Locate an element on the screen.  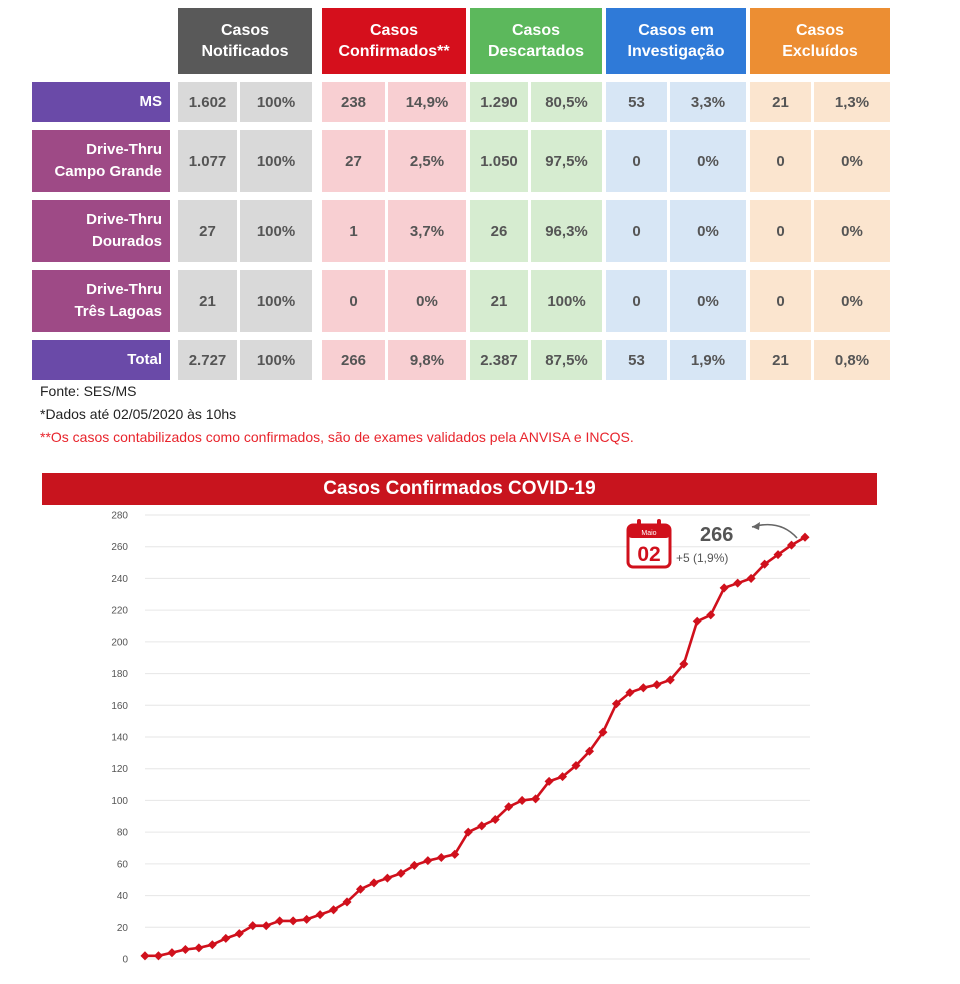
table-cell: 1.290 is located at coordinates (499, 102).